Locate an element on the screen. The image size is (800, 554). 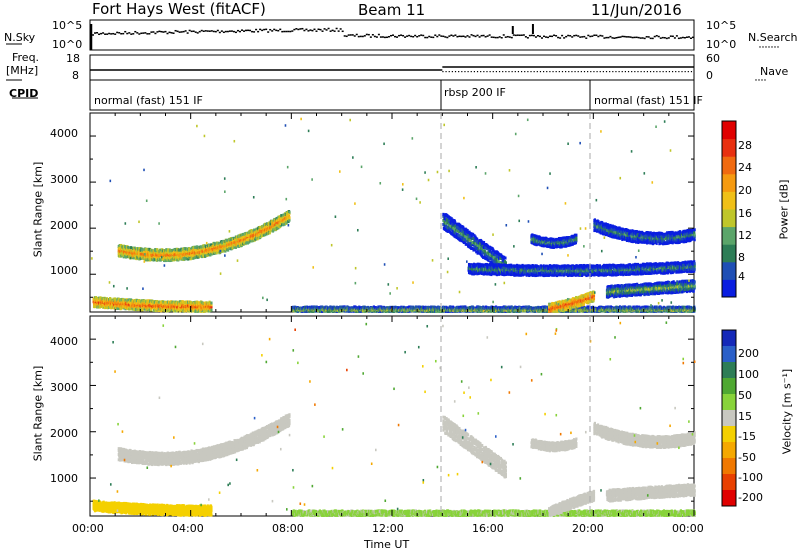
velocity-colorbar-tick: 100 is located at coordinates (748, 374).